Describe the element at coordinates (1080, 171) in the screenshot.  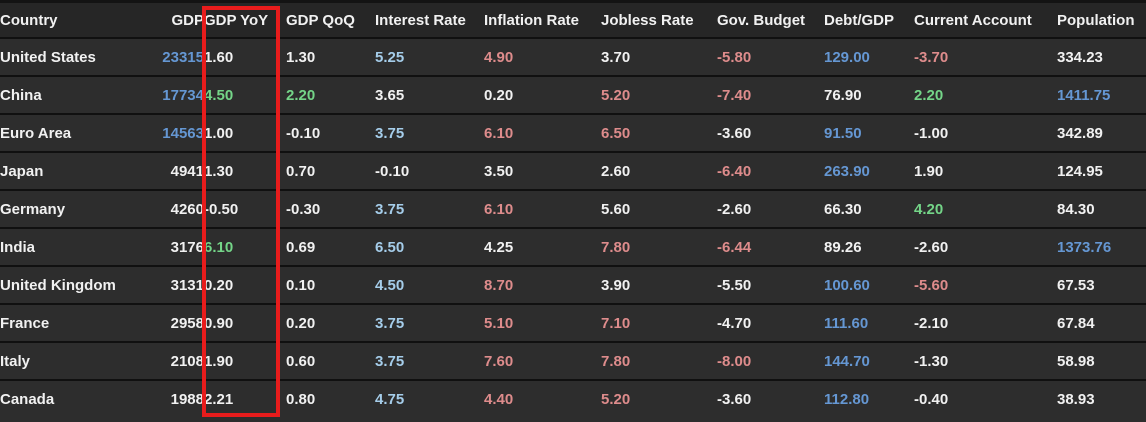
I see `cell-population: 124.95` at that location.